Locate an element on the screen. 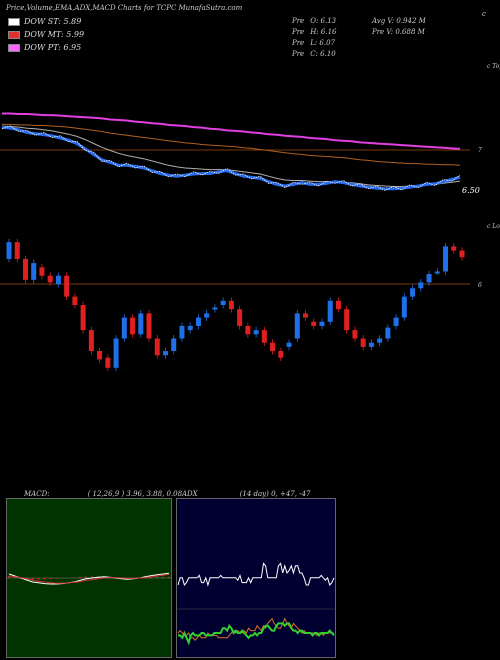 The image size is (500, 660). stat-close: Pre C: 6.10 is located at coordinates (314, 54).